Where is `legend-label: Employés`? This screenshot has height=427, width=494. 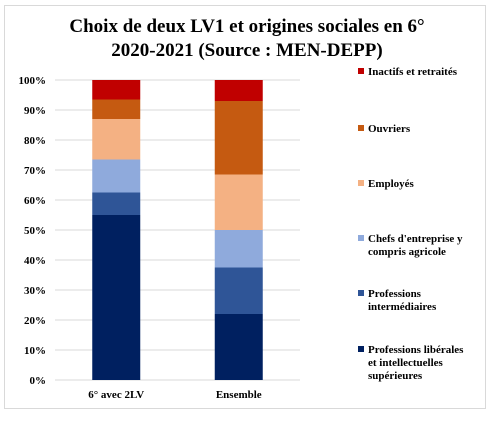
legend-label: Employés is located at coordinates (391, 184).